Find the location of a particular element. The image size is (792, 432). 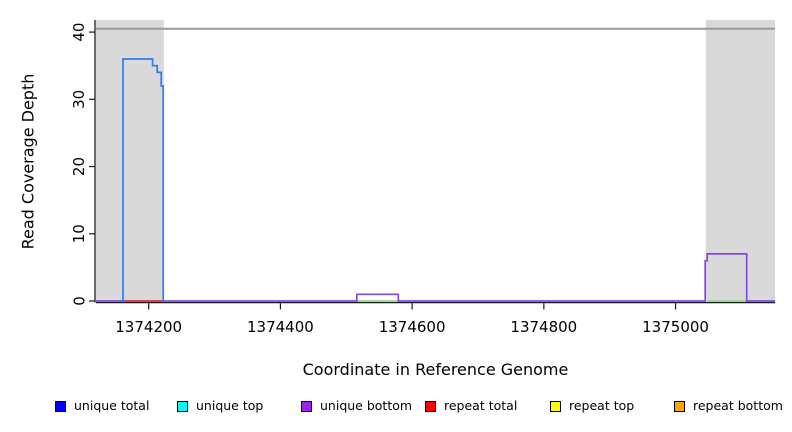

legend-label: unique bottom is located at coordinates (366, 405).